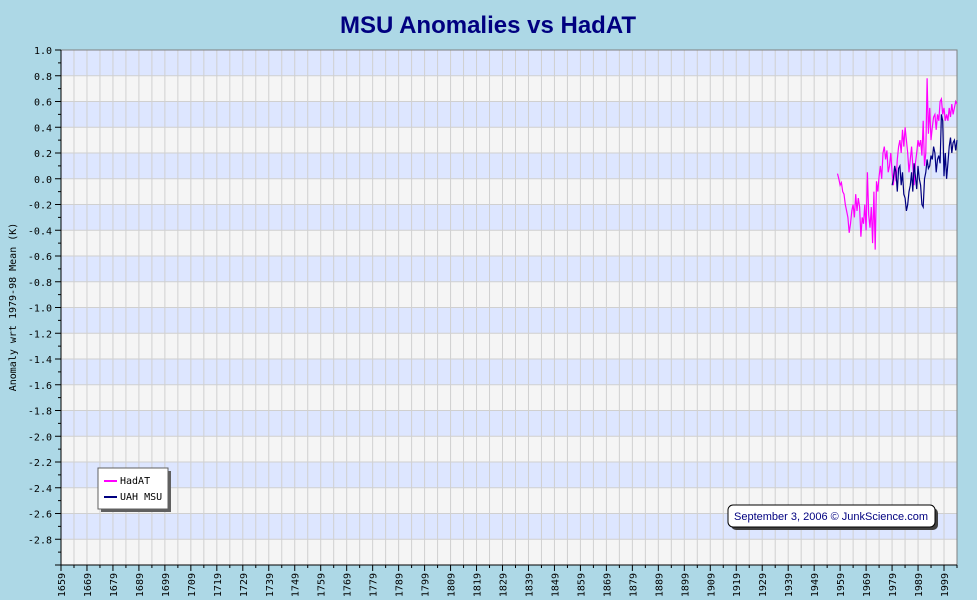  What do you see at coordinates (140, 585) in the screenshot?
I see `x-tick-label: 1689` at bounding box center [140, 585].